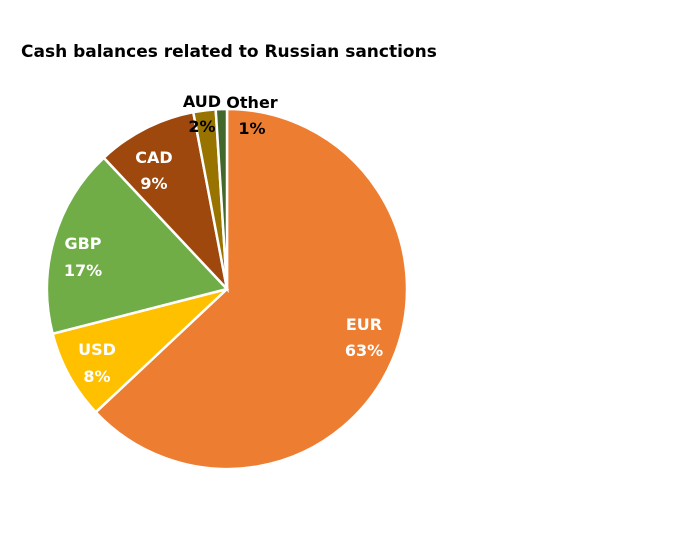 The width and height of the screenshot is (694, 538). I want to click on data-label-value-aud: 2%, so click(201, 126).